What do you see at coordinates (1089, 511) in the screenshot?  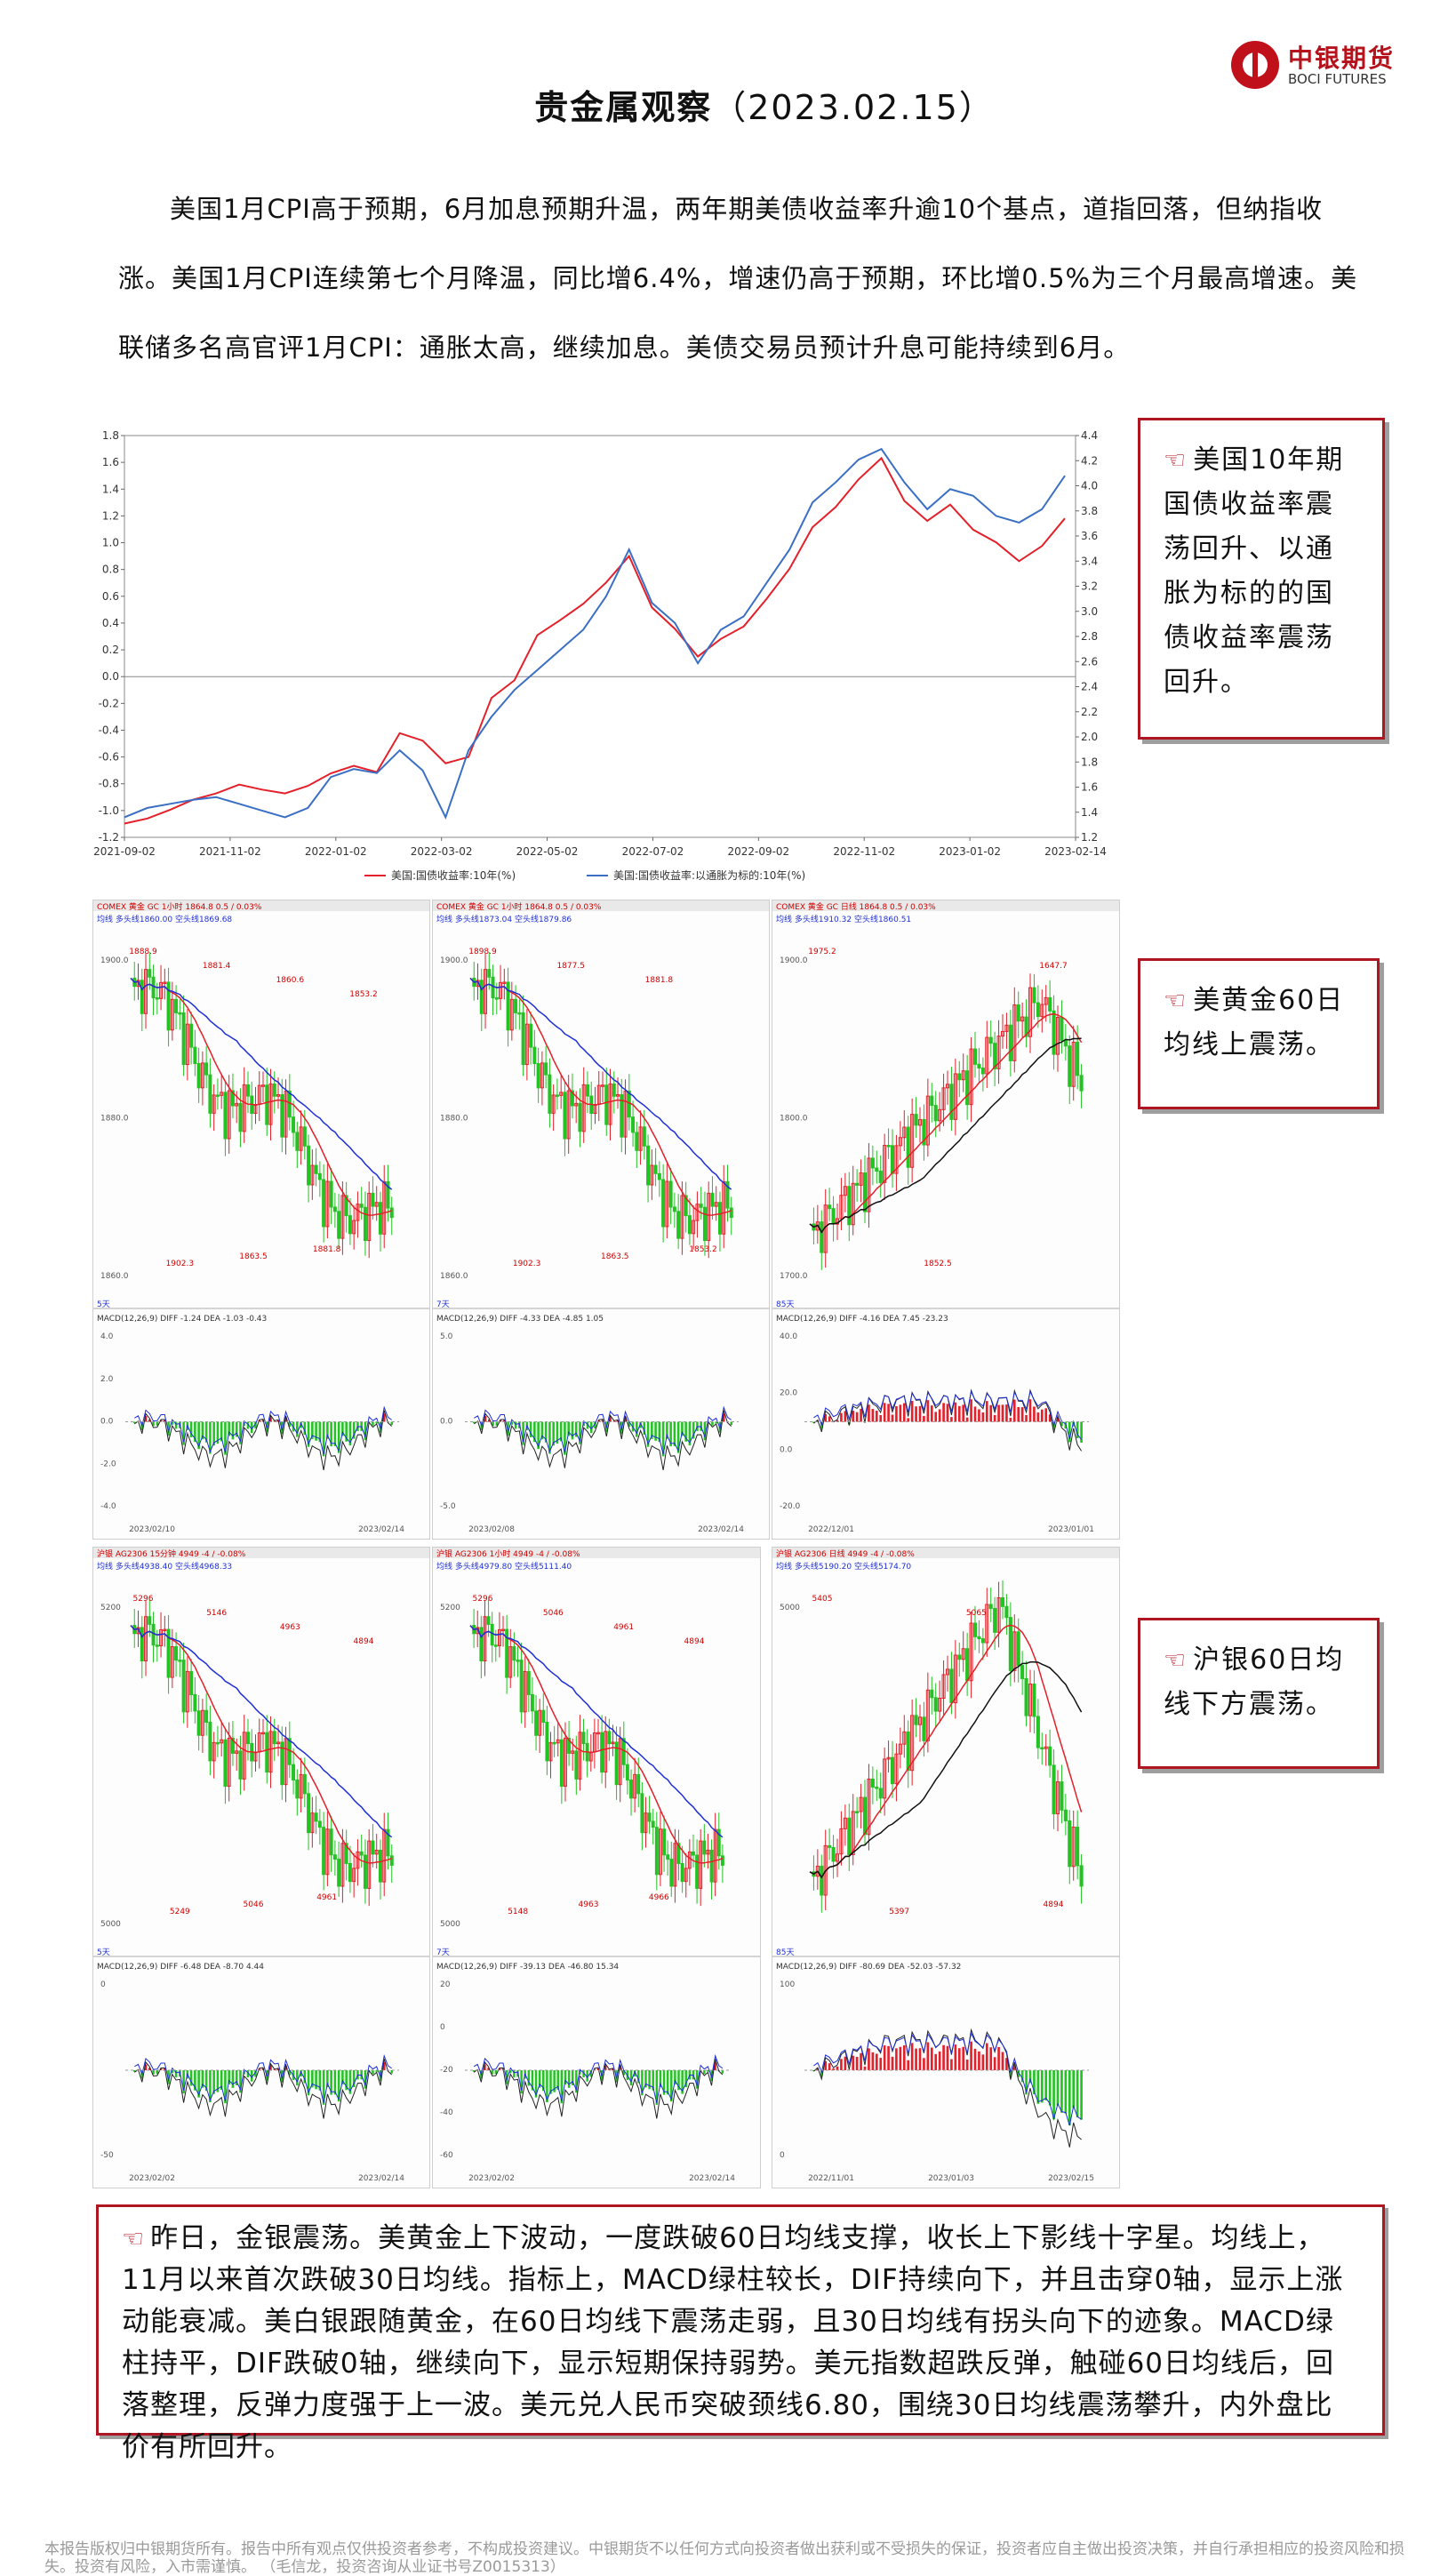 I see `right-tick-label: 3.8` at bounding box center [1089, 511].